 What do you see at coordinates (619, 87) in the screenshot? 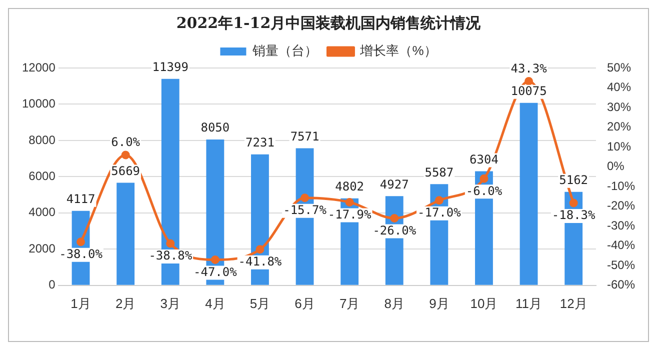
I see `y2-tick-label: 40%` at bounding box center [619, 87].